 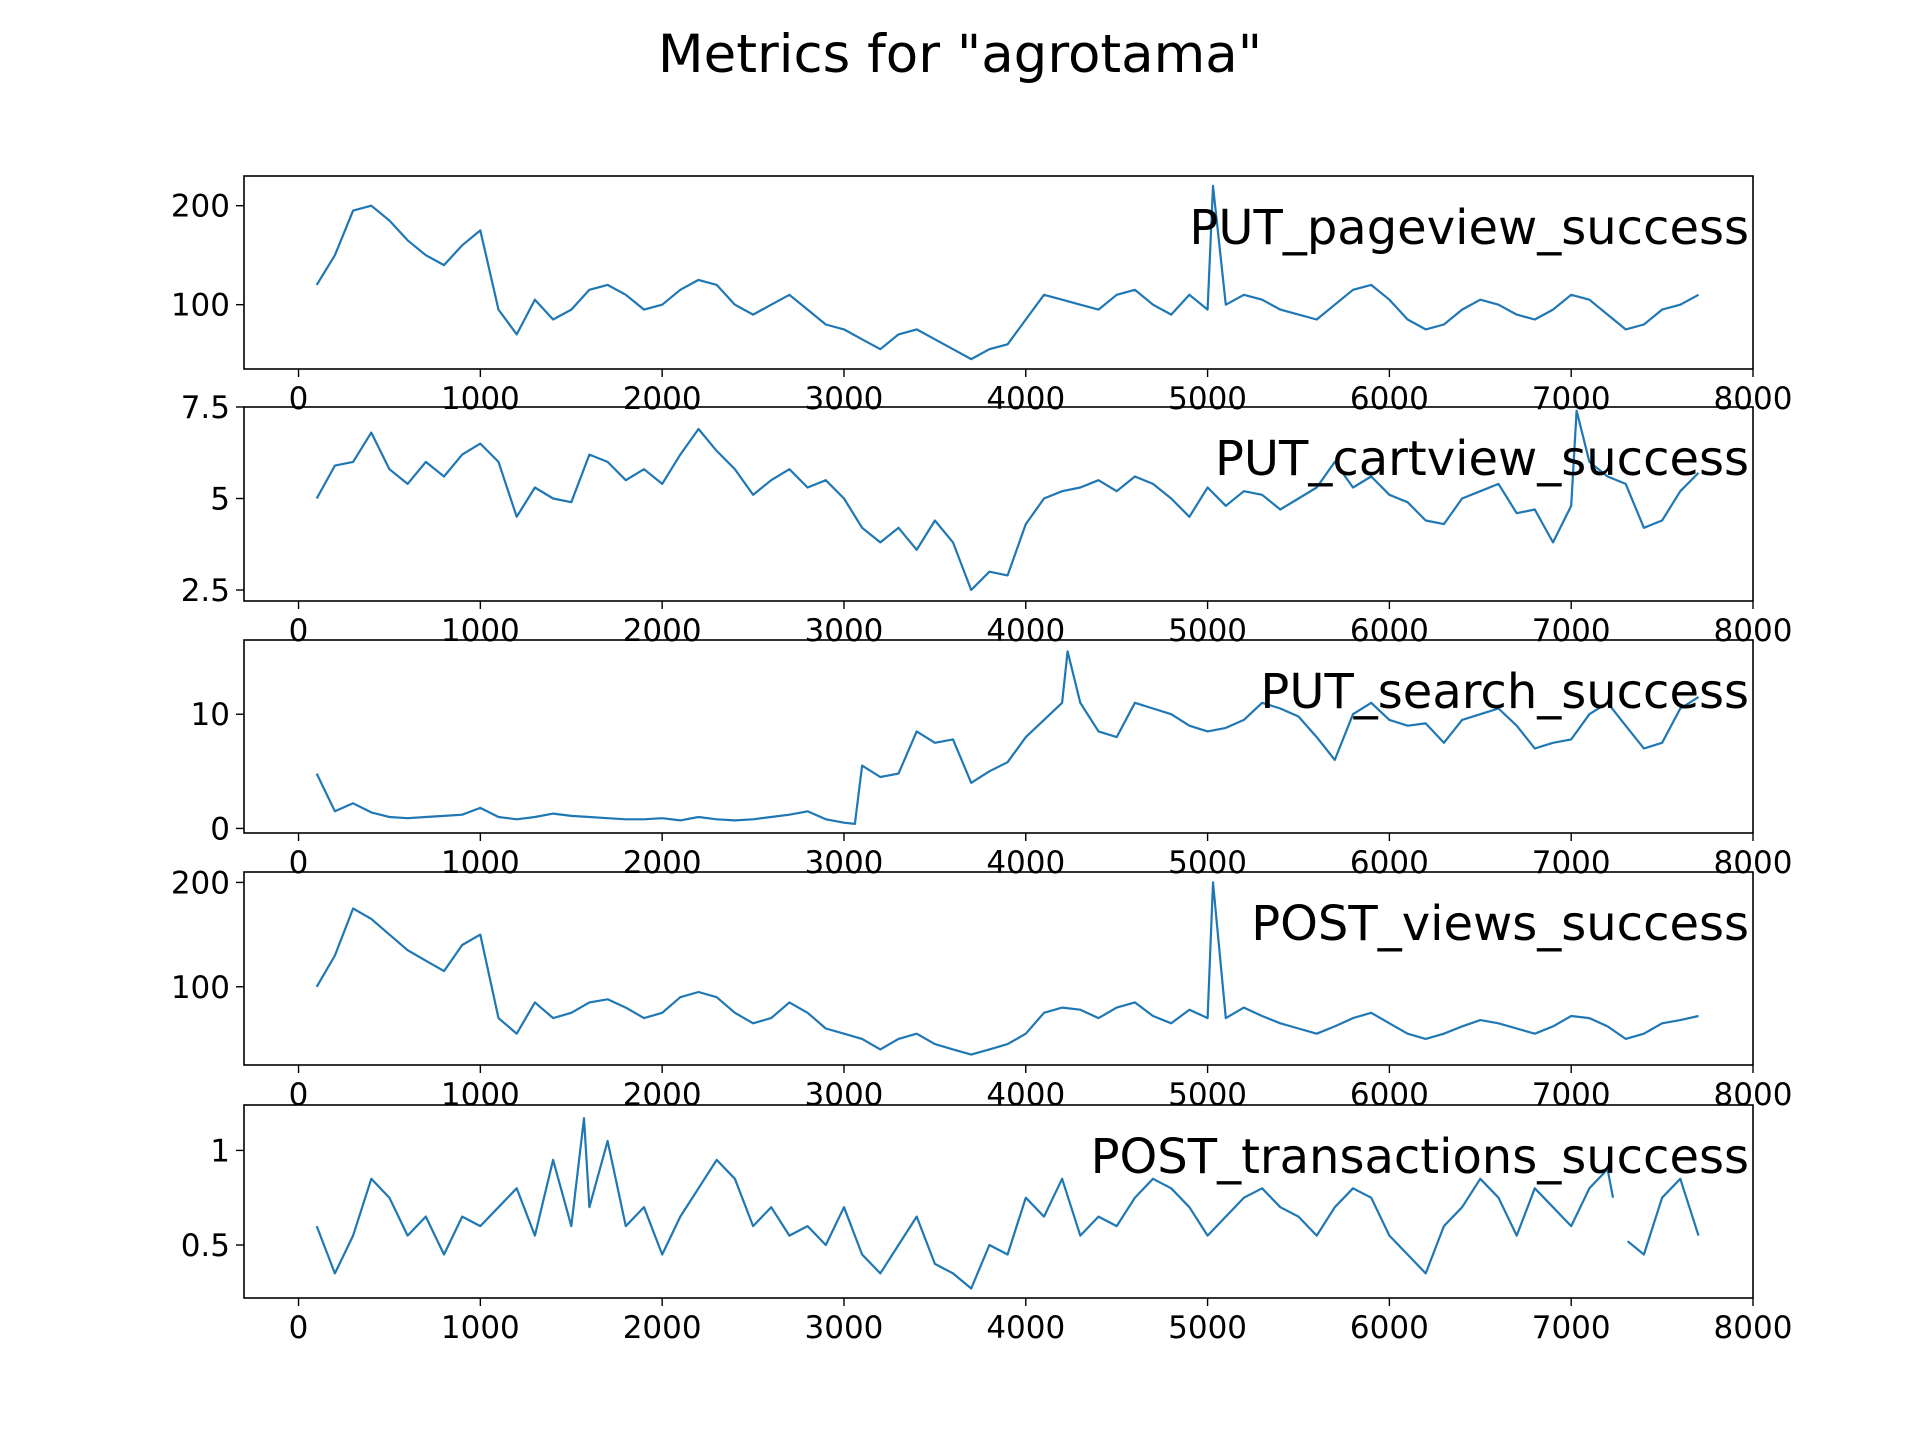 What do you see at coordinates (205, 408) in the screenshot?
I see `y-tick-label: 7.5` at bounding box center [205, 408].